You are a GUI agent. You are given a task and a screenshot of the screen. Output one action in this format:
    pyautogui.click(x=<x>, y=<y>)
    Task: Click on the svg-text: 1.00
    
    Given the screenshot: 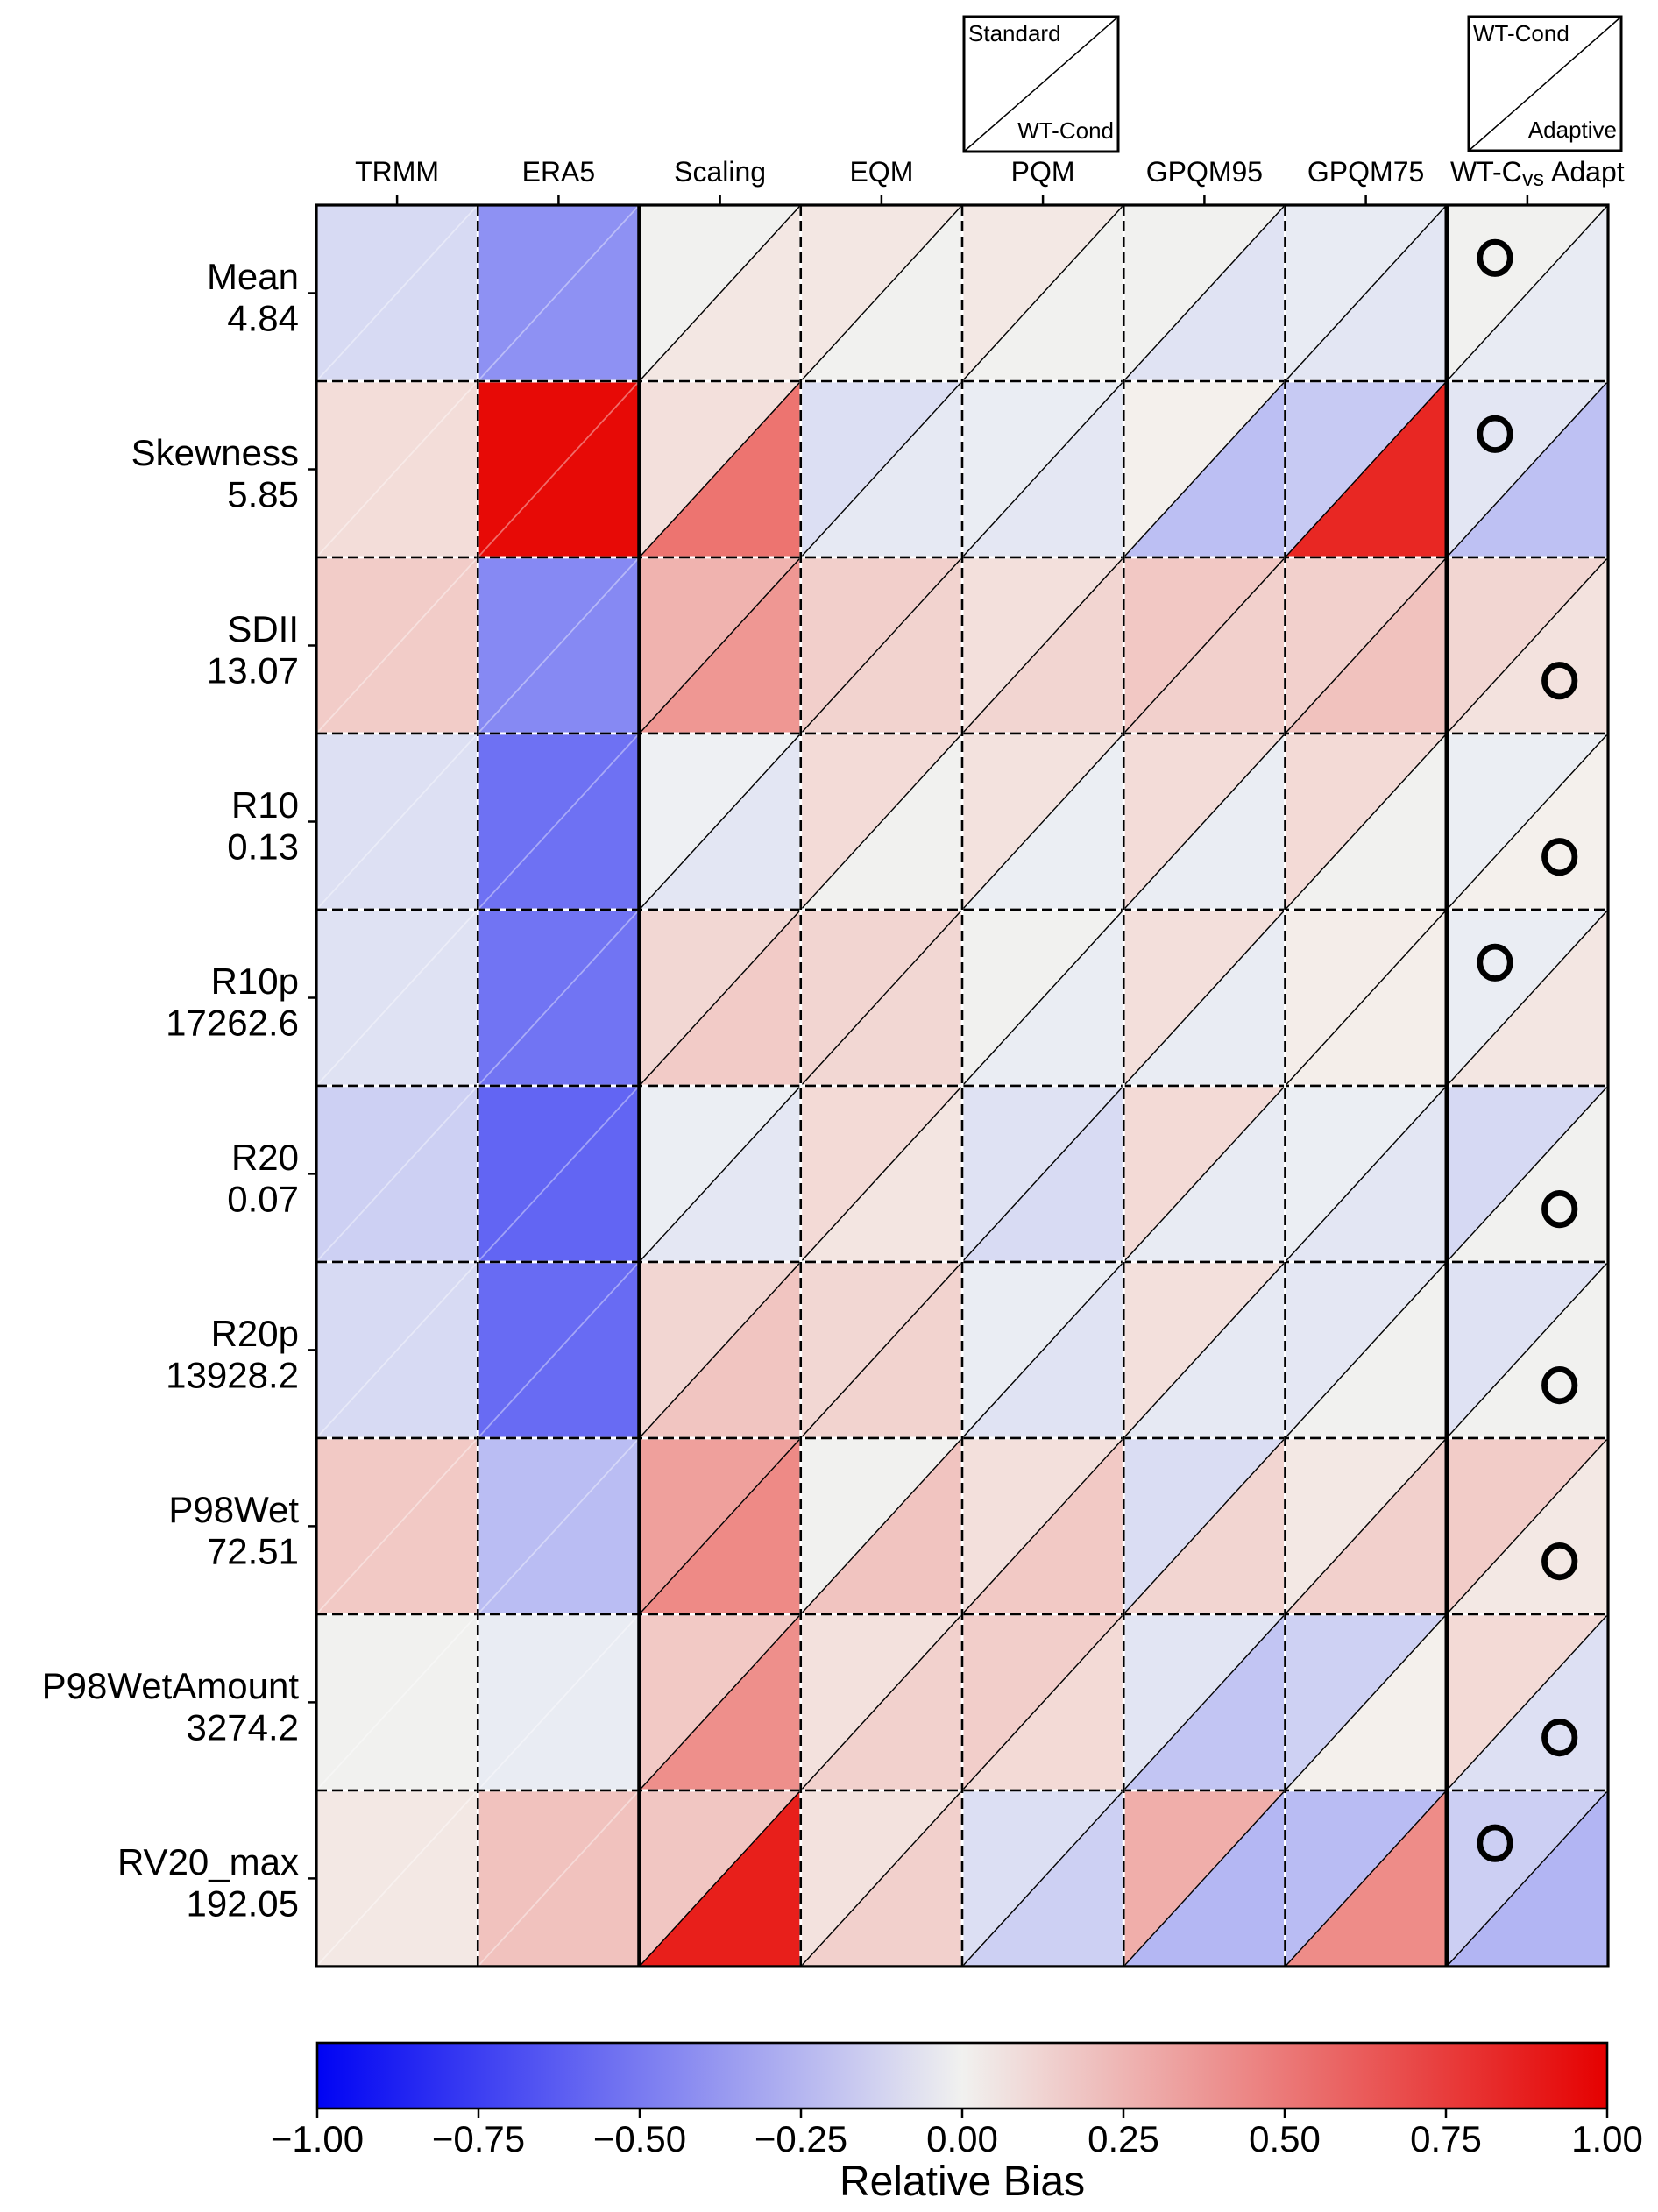 What is the action you would take?
    pyautogui.click(x=1607, y=2138)
    